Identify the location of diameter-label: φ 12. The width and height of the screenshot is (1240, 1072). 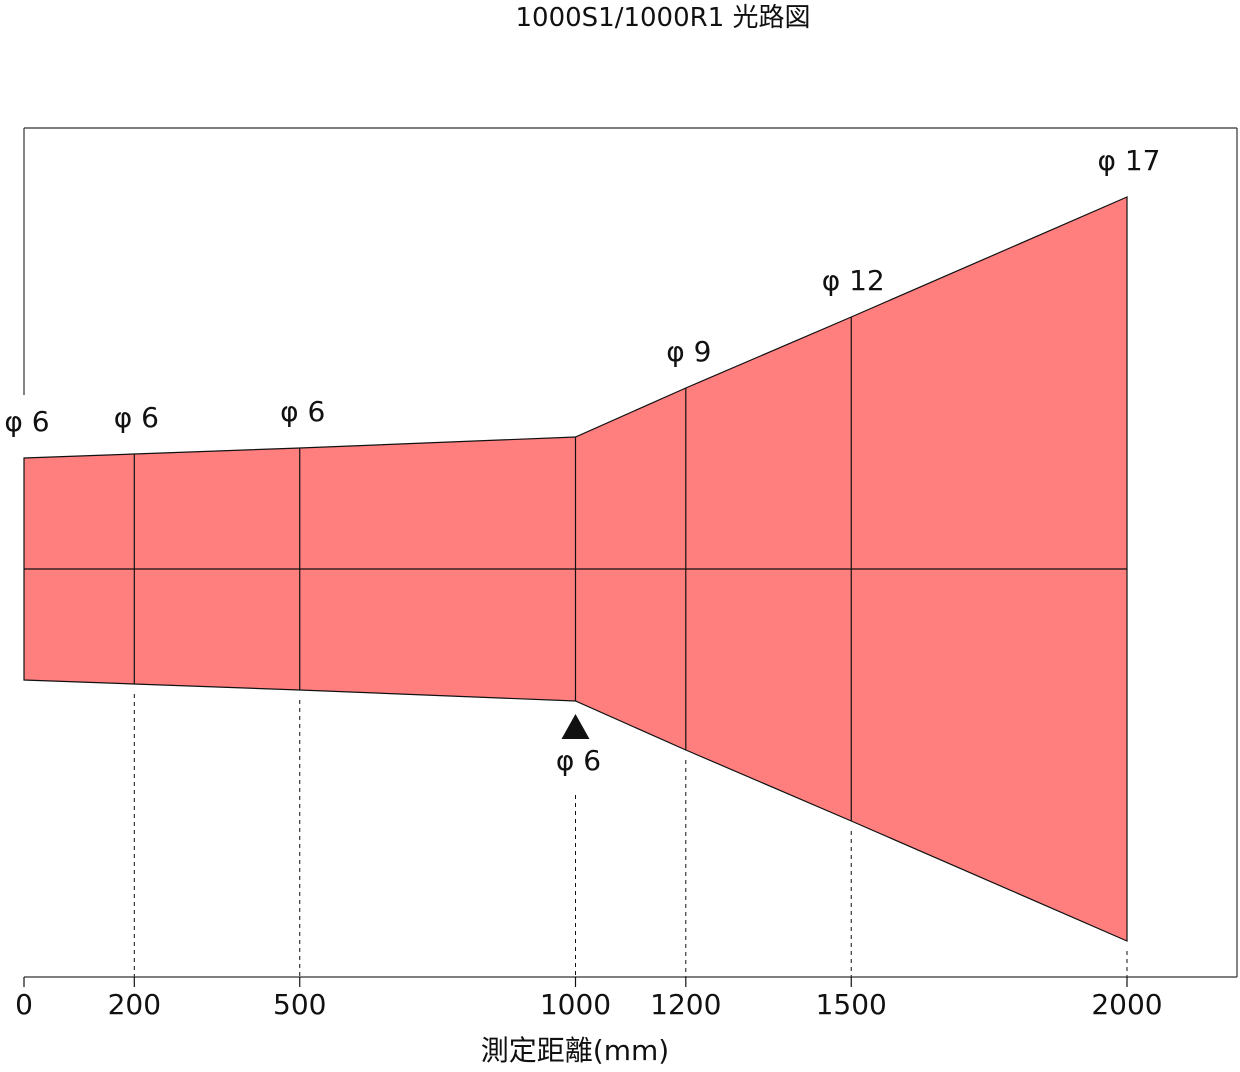
(853, 280).